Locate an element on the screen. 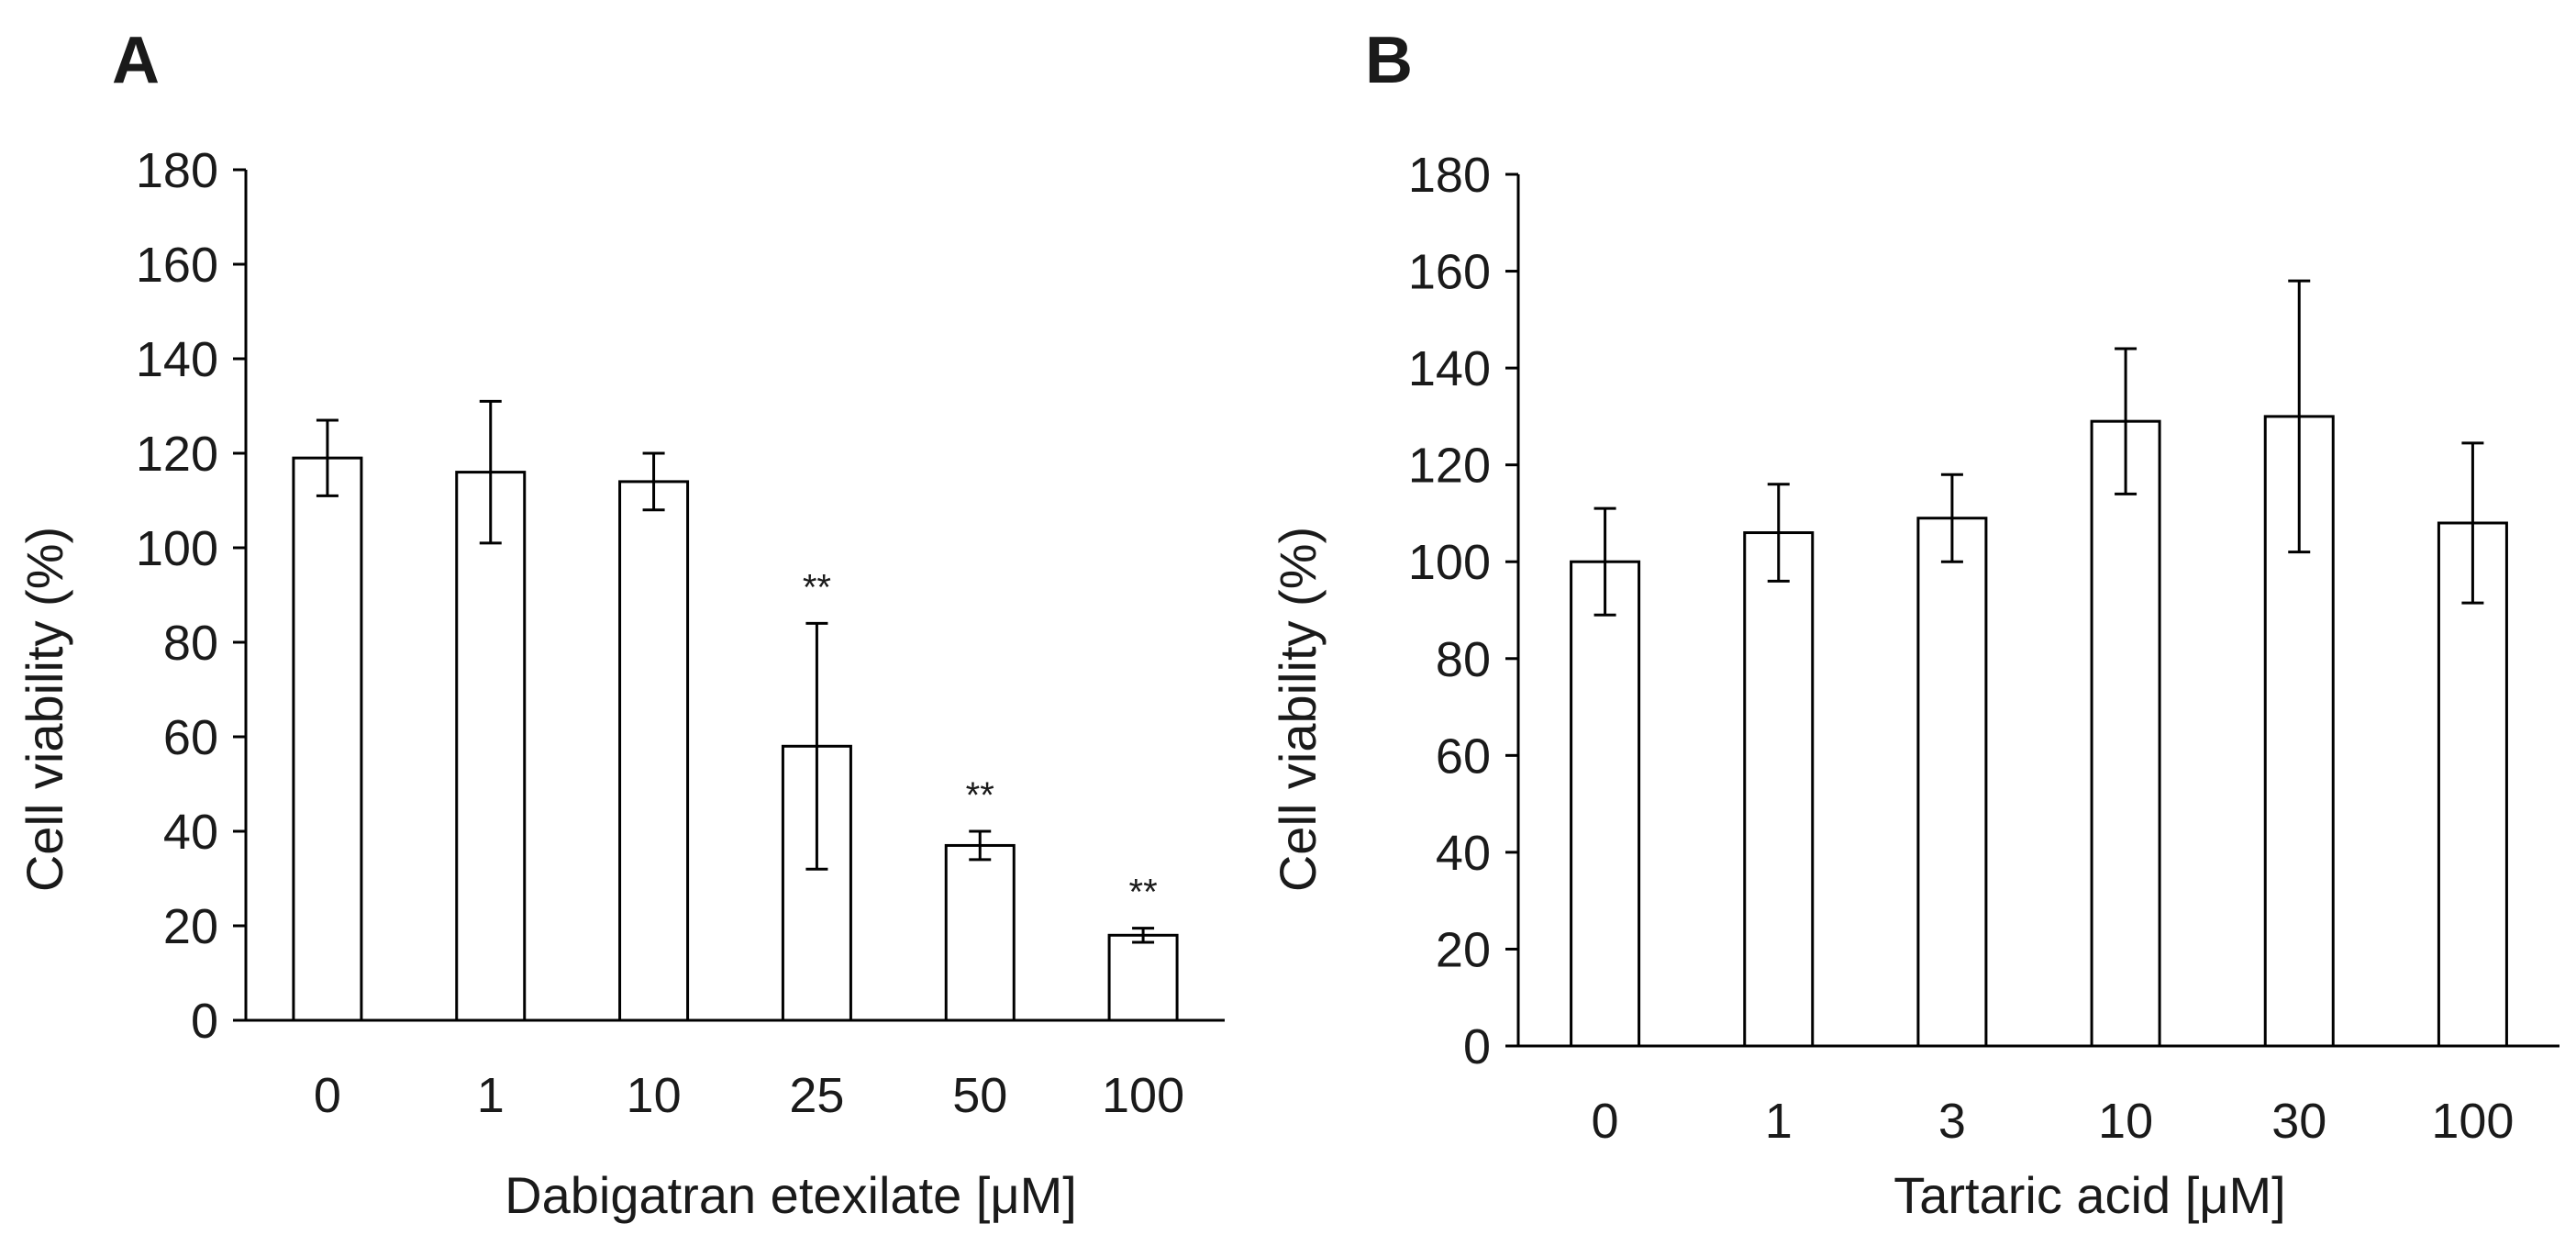  x-axis-title-b: Tartaric acid [μM] is located at coordinates (2089, 1195).